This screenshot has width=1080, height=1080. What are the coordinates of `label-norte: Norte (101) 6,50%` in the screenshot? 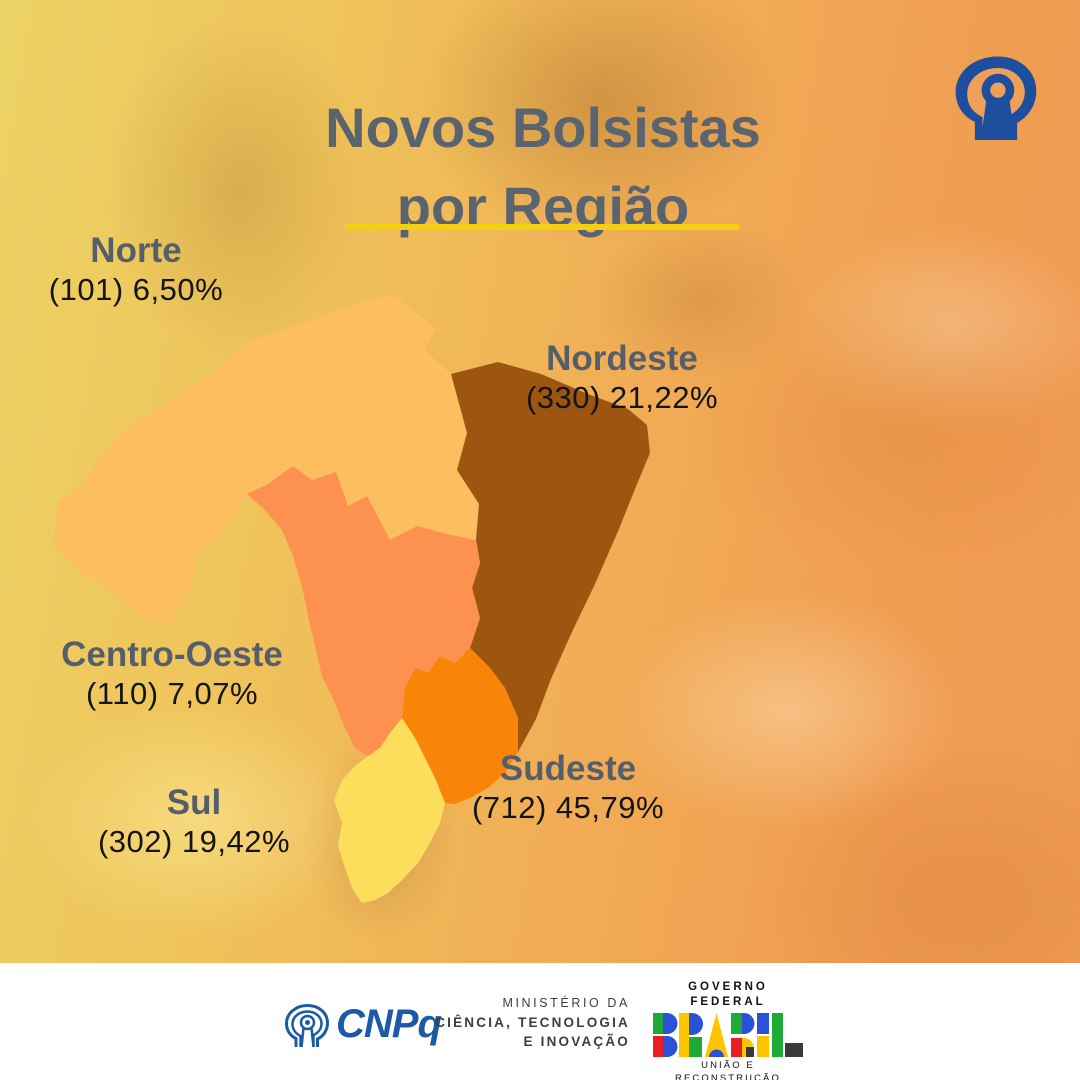 It's located at (138, 269).